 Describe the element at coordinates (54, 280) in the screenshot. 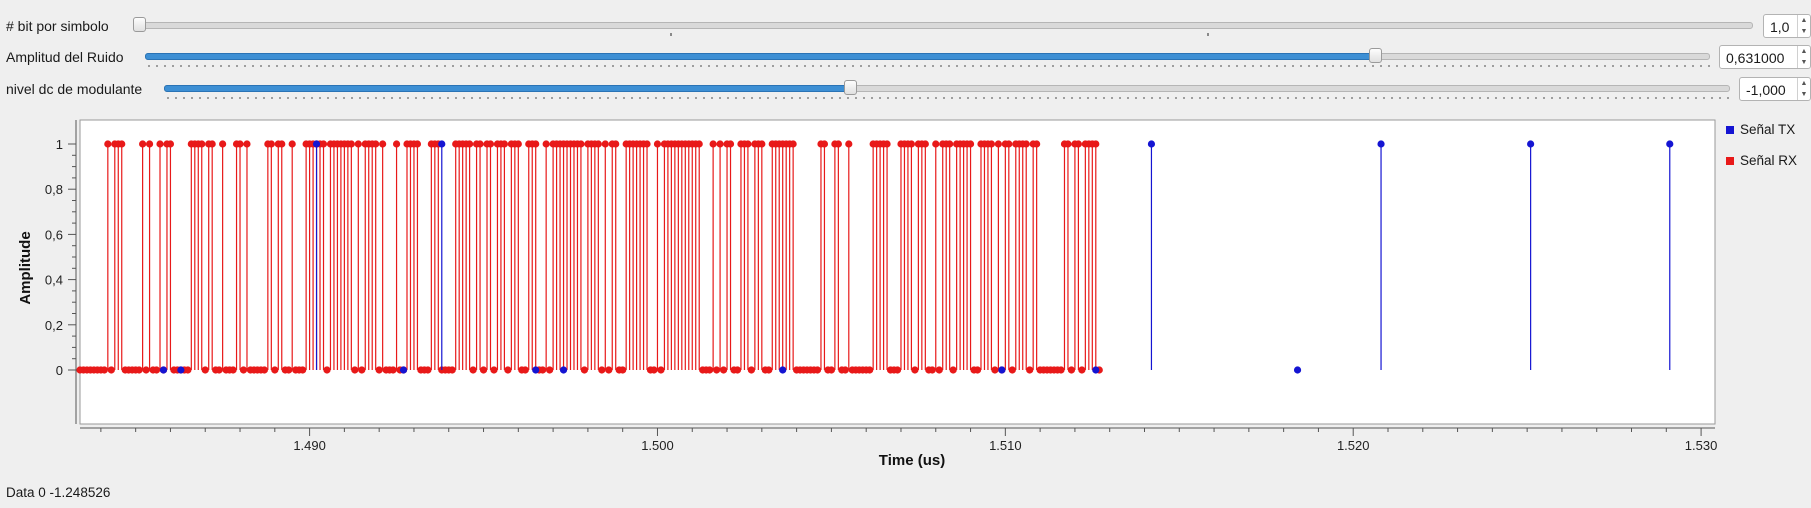

I see `y-tick-label: 0,4` at that location.